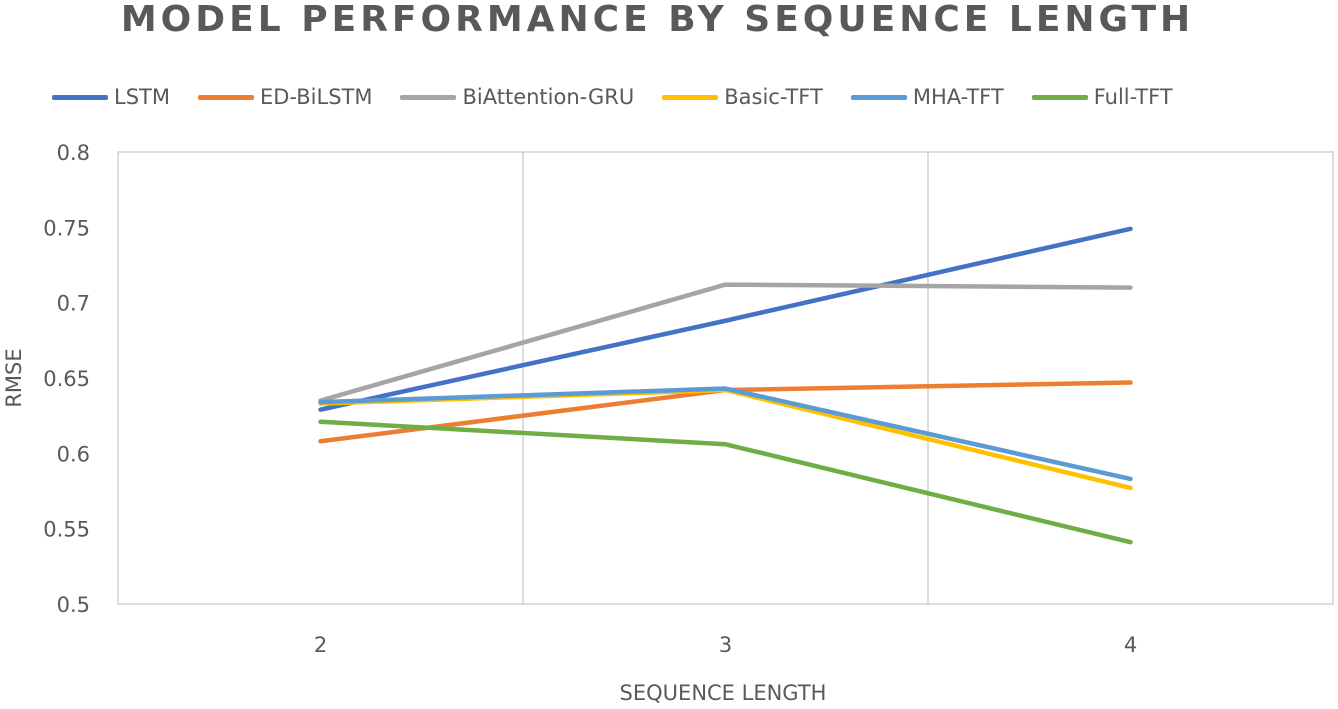 This screenshot has height=709, width=1338. What do you see at coordinates (320, 645) in the screenshot?
I see `x-tick-label: 2` at bounding box center [320, 645].